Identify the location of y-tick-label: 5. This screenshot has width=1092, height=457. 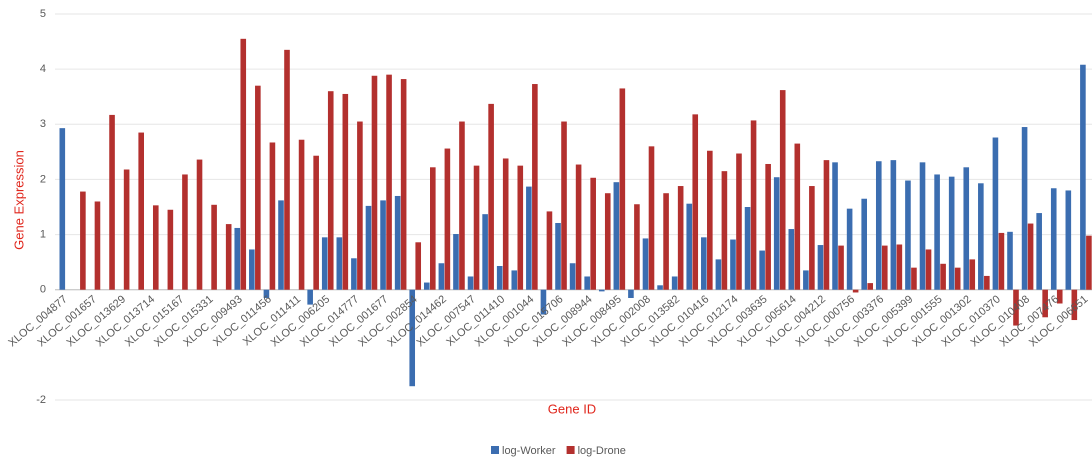
(43, 14).